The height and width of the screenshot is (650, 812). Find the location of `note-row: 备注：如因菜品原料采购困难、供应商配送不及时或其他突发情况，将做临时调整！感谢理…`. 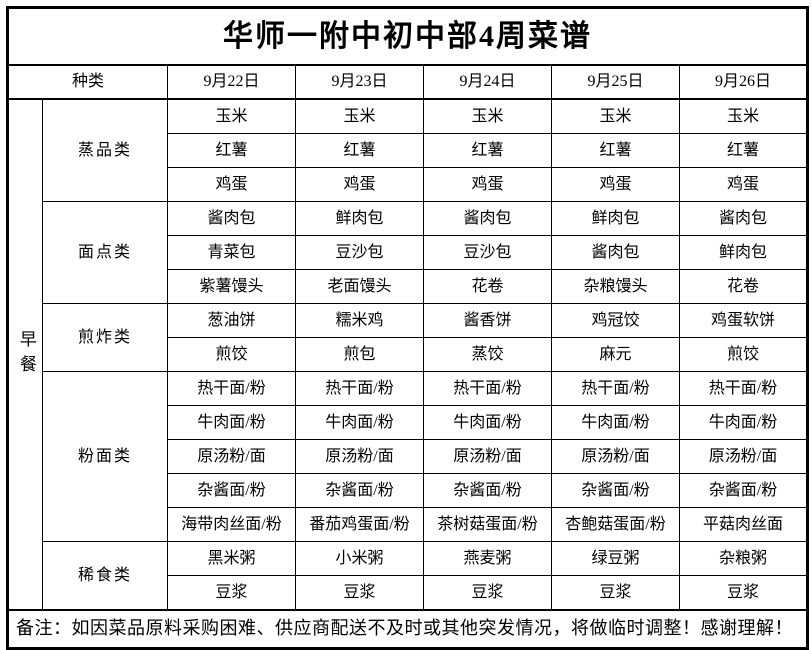

note-row: 备注：如因菜品原料采购困难、供应商配送不及时或其他突发情况，将做临时调整！感谢理… is located at coordinates (407, 629).